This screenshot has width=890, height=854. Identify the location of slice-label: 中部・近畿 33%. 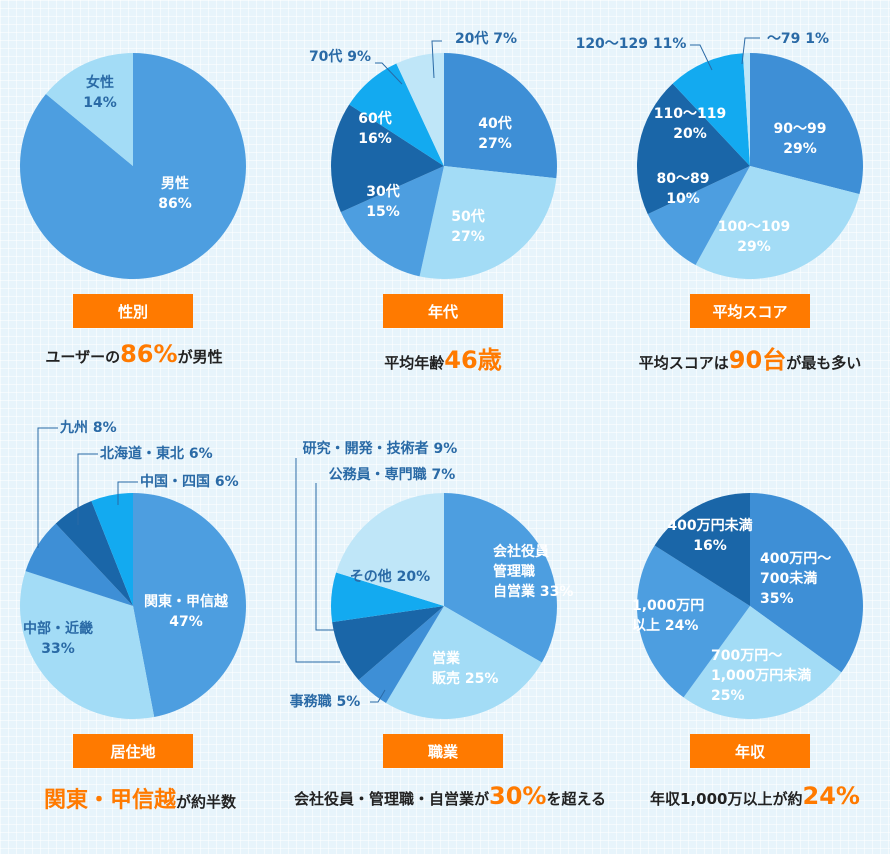
(58, 638).